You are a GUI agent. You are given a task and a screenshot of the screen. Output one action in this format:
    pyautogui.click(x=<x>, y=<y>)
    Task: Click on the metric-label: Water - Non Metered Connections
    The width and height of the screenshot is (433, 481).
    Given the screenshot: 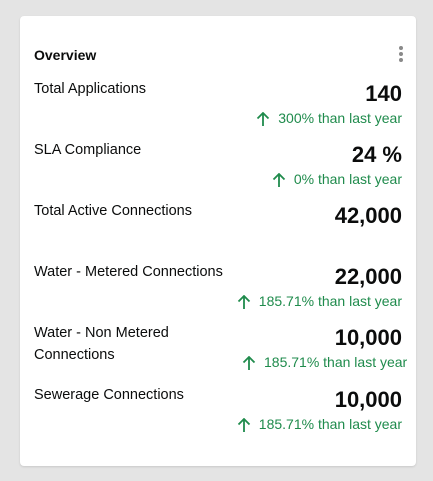 What is the action you would take?
    pyautogui.click(x=101, y=344)
    